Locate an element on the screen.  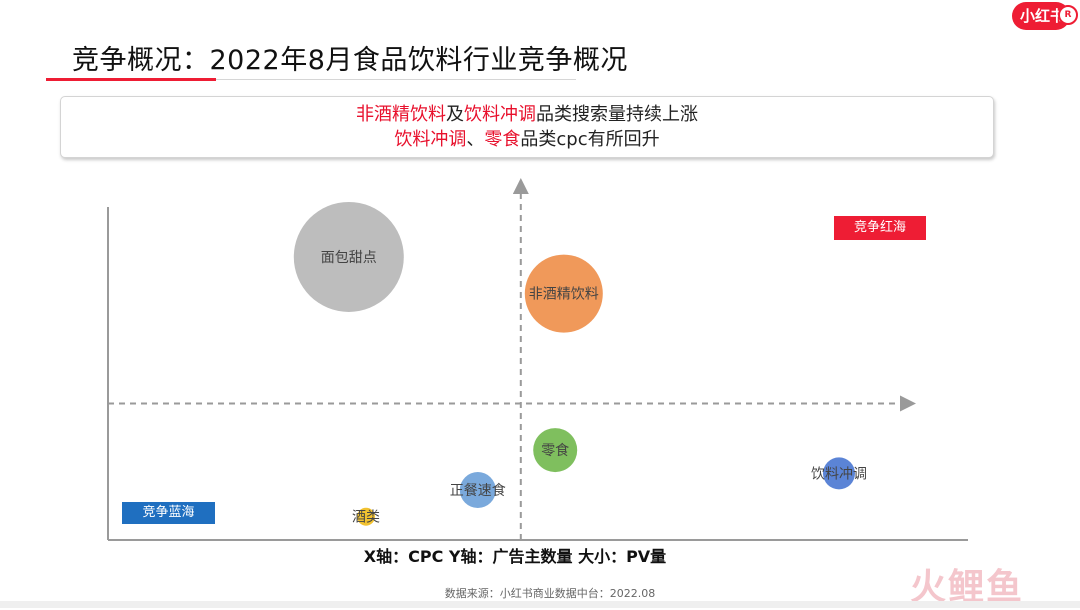
callout-text: 、 is located at coordinates (475, 139).